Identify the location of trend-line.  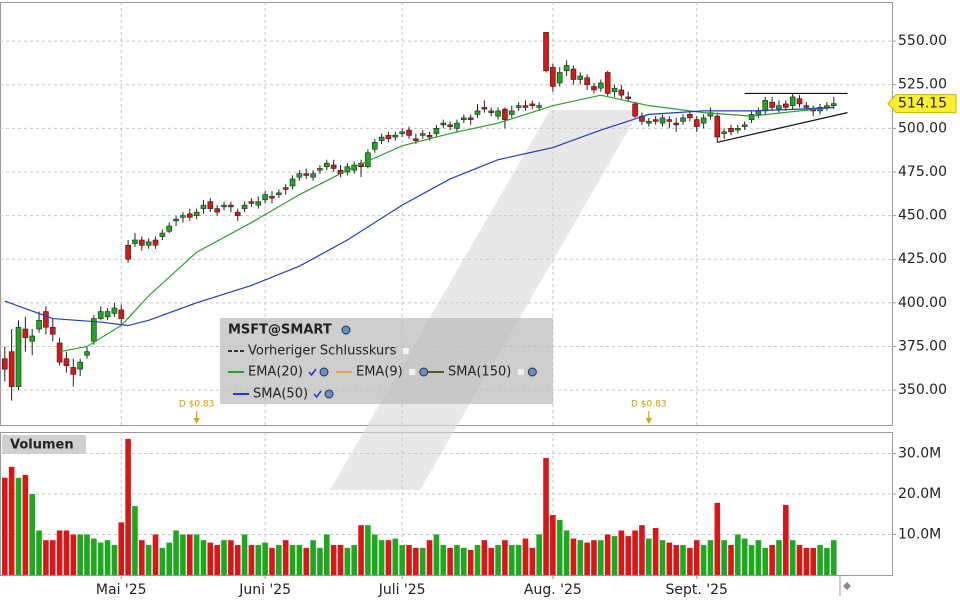
(782, 127).